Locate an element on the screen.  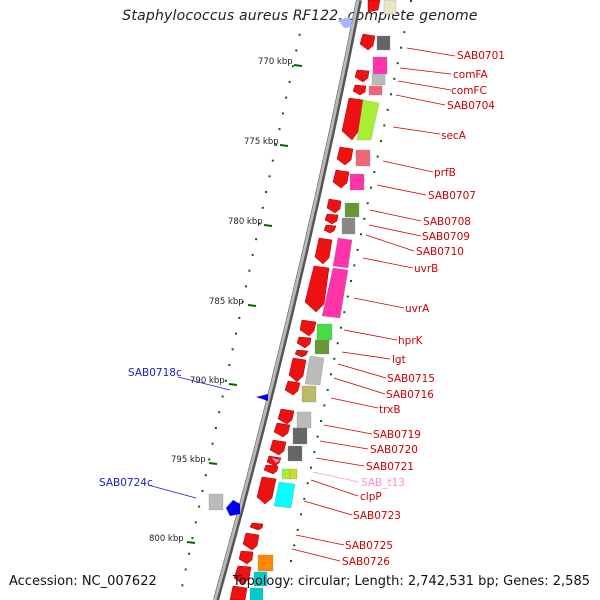
trna-arrow is located at coordinates (276, 460).